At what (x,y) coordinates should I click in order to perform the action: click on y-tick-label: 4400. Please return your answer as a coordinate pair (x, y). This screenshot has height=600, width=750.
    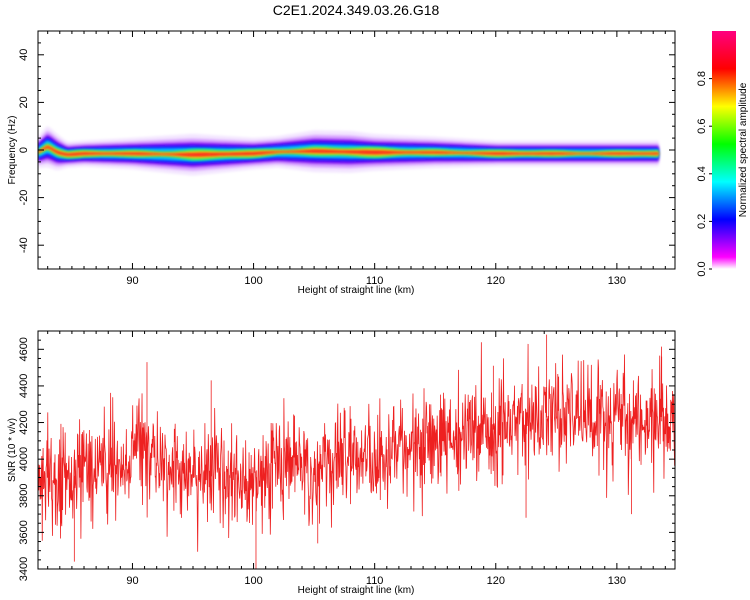
    Looking at the image, I should click on (24, 386).